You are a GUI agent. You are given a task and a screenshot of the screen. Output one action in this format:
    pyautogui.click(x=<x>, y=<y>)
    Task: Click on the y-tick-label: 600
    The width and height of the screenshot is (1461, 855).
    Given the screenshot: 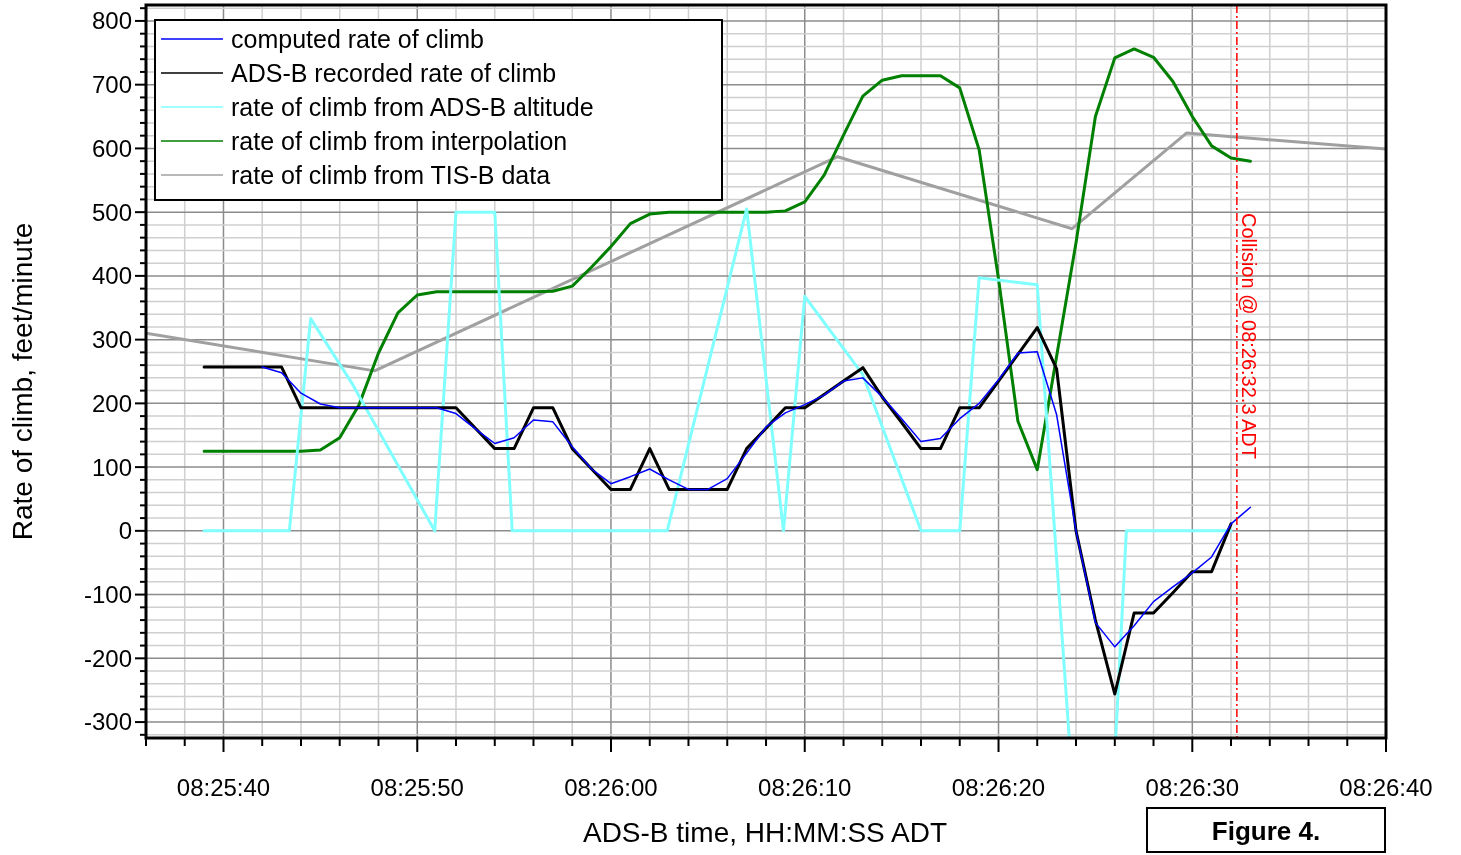 What is the action you would take?
    pyautogui.click(x=111, y=148)
    